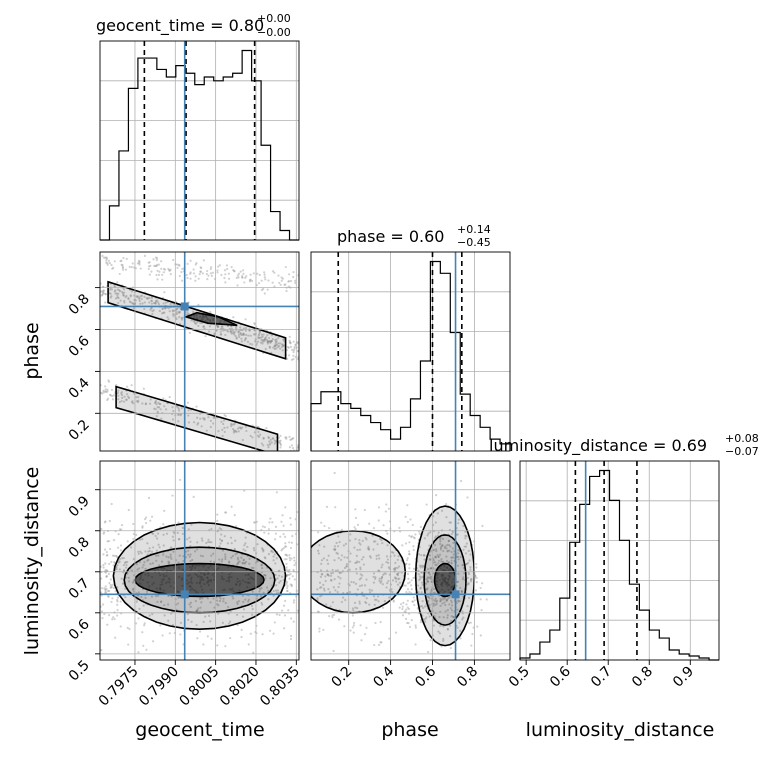 The width and height of the screenshot is (760, 760). What do you see at coordinates (341, 677) in the screenshot?
I see `xtick-label-phase-0: 0.2` at bounding box center [341, 677].